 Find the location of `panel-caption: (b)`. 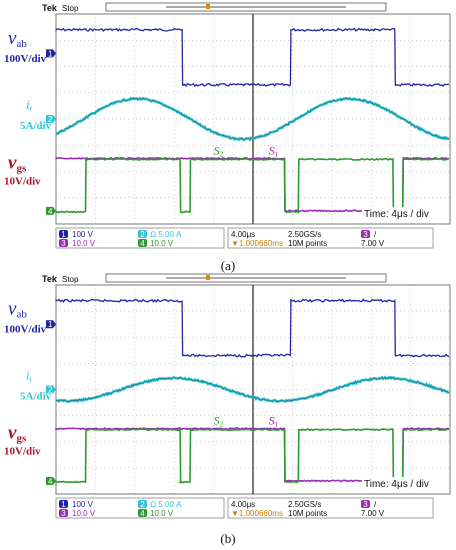

panel-caption: (b) is located at coordinates (227, 538).